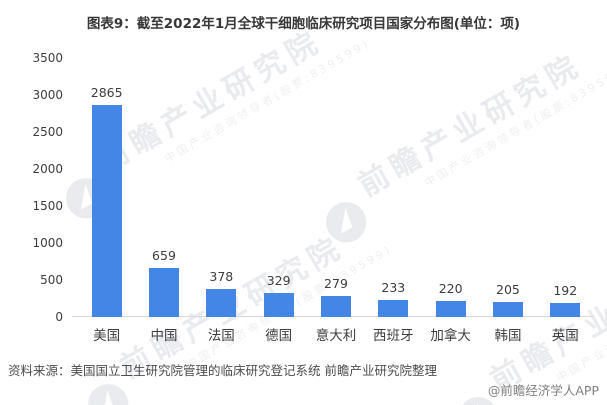  Describe the element at coordinates (450, 201) in the screenshot. I see `bar-column: 220 加拿大` at that location.